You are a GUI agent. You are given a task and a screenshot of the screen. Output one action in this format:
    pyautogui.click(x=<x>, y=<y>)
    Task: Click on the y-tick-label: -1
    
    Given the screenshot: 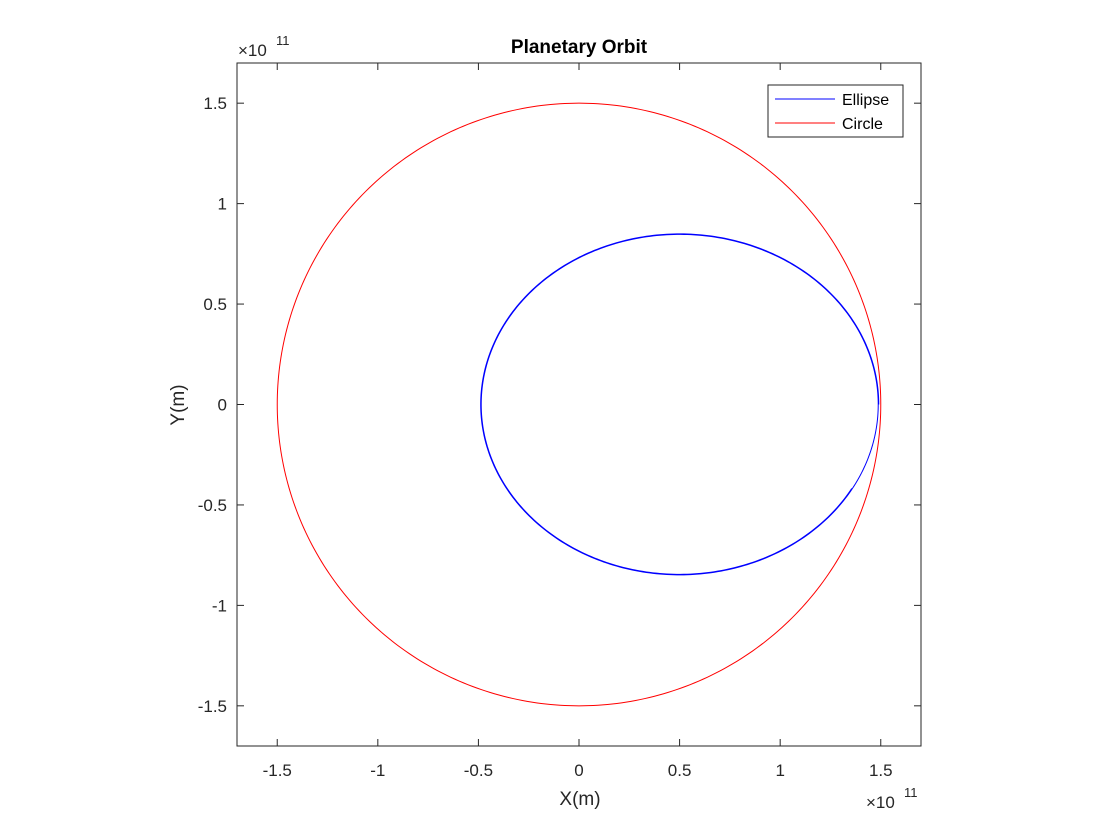 What is the action you would take?
    pyautogui.click(x=219, y=605)
    